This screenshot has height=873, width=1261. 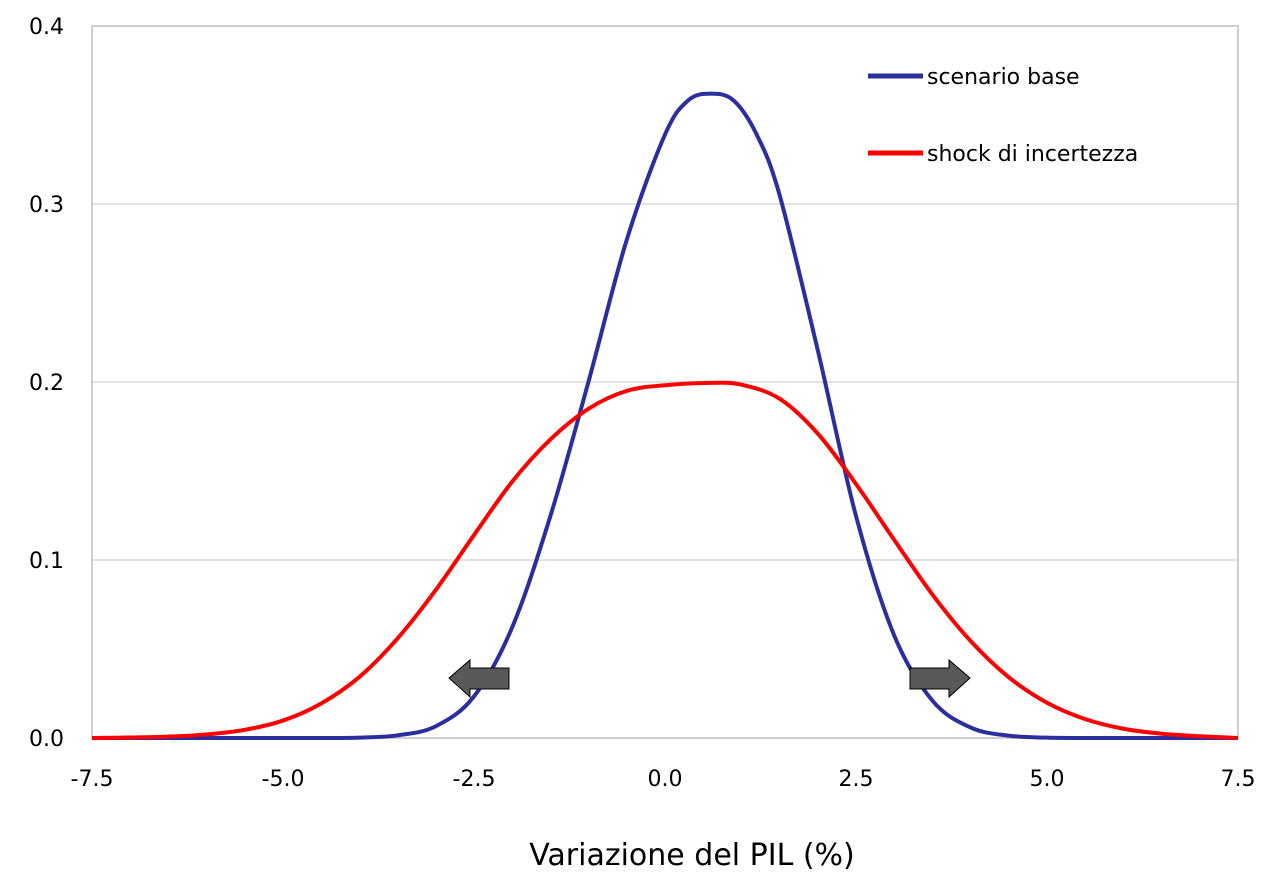 What do you see at coordinates (692, 855) in the screenshot?
I see `x-axis-title: Variazione del PIL (%)` at bounding box center [692, 855].